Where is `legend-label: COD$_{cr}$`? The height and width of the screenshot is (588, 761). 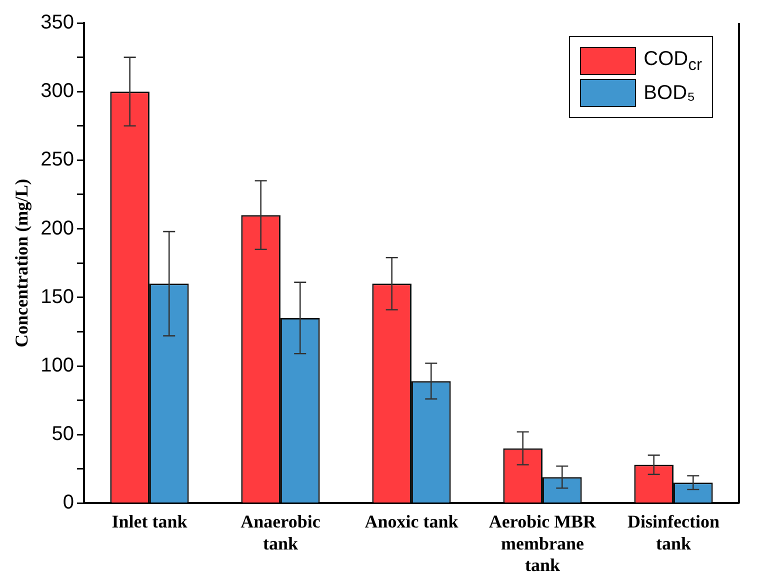 legend-label: COD$_{cr}$ is located at coordinates (673, 61).